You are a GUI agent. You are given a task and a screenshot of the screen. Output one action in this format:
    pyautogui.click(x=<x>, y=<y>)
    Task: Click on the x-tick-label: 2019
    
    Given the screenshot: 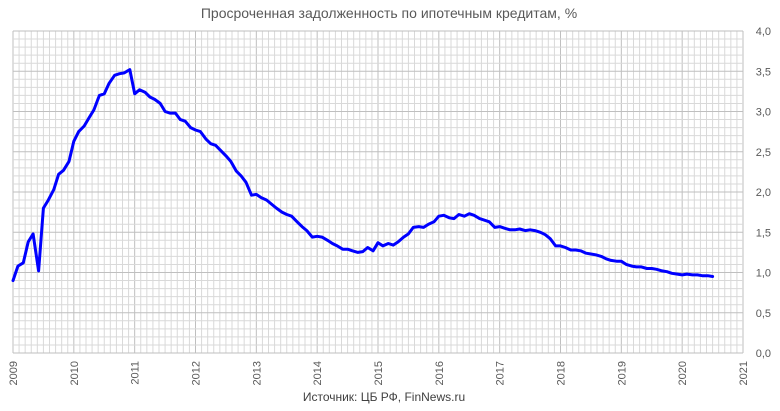 What is the action you would take?
    pyautogui.click(x=622, y=373)
    